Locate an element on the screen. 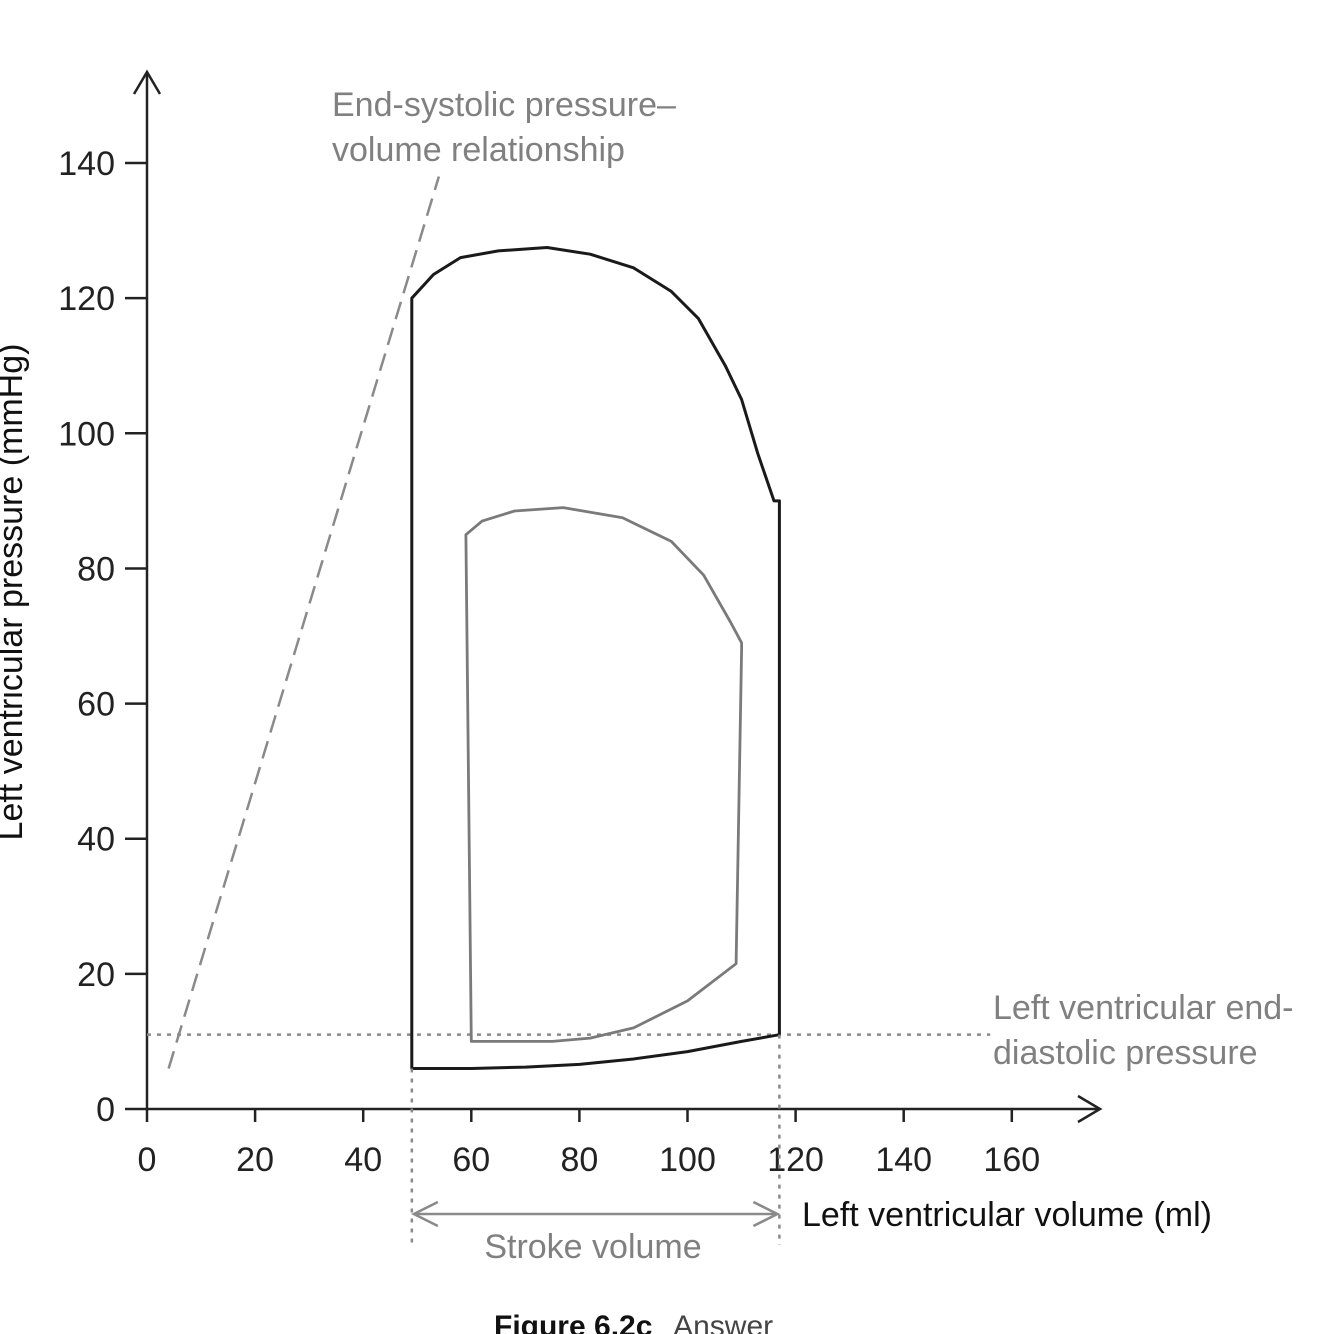 The height and width of the screenshot is (1334, 1334). x-tick-label: 140 is located at coordinates (903, 1160).